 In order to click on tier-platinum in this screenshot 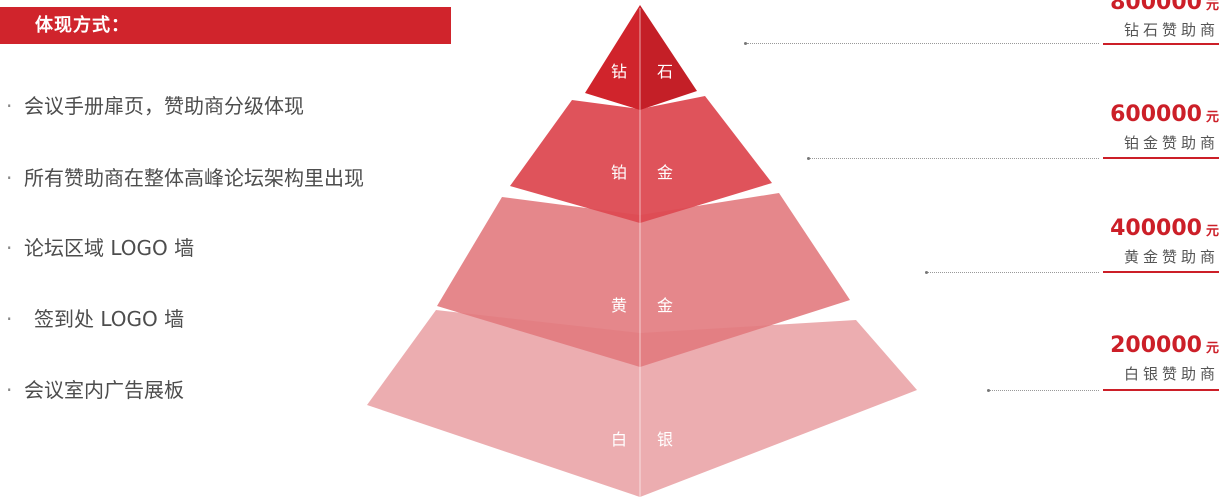, I will do `click(641, 159)`.